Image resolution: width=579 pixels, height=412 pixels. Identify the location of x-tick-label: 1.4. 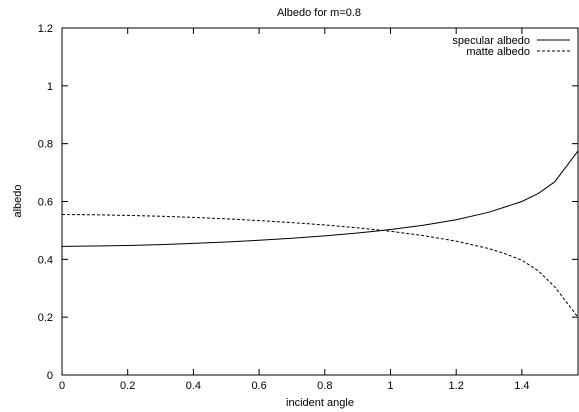
(521, 386).